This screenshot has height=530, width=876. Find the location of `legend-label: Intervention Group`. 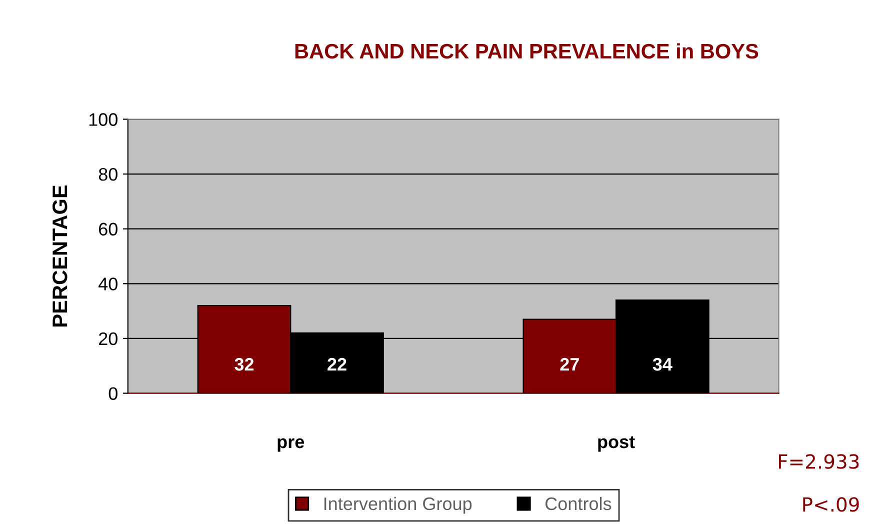

legend-label: Intervention Group is located at coordinates (398, 505).